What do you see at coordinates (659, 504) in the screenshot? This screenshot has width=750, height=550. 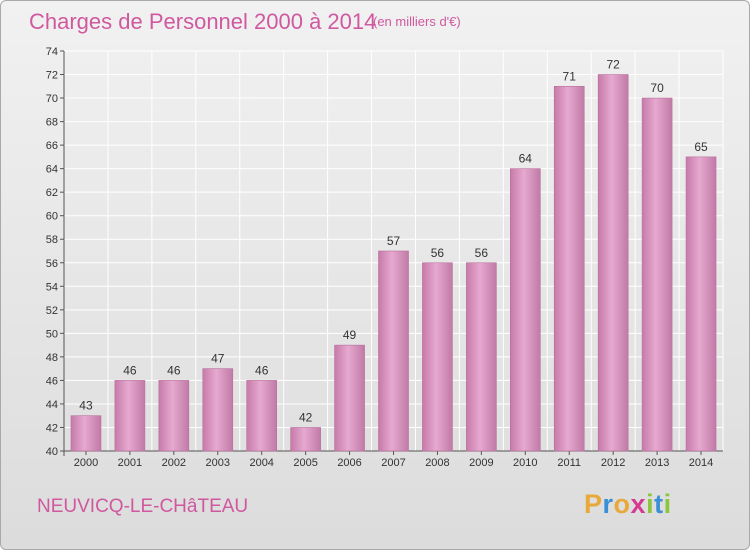 I see `logo-letter: t` at bounding box center [659, 504].